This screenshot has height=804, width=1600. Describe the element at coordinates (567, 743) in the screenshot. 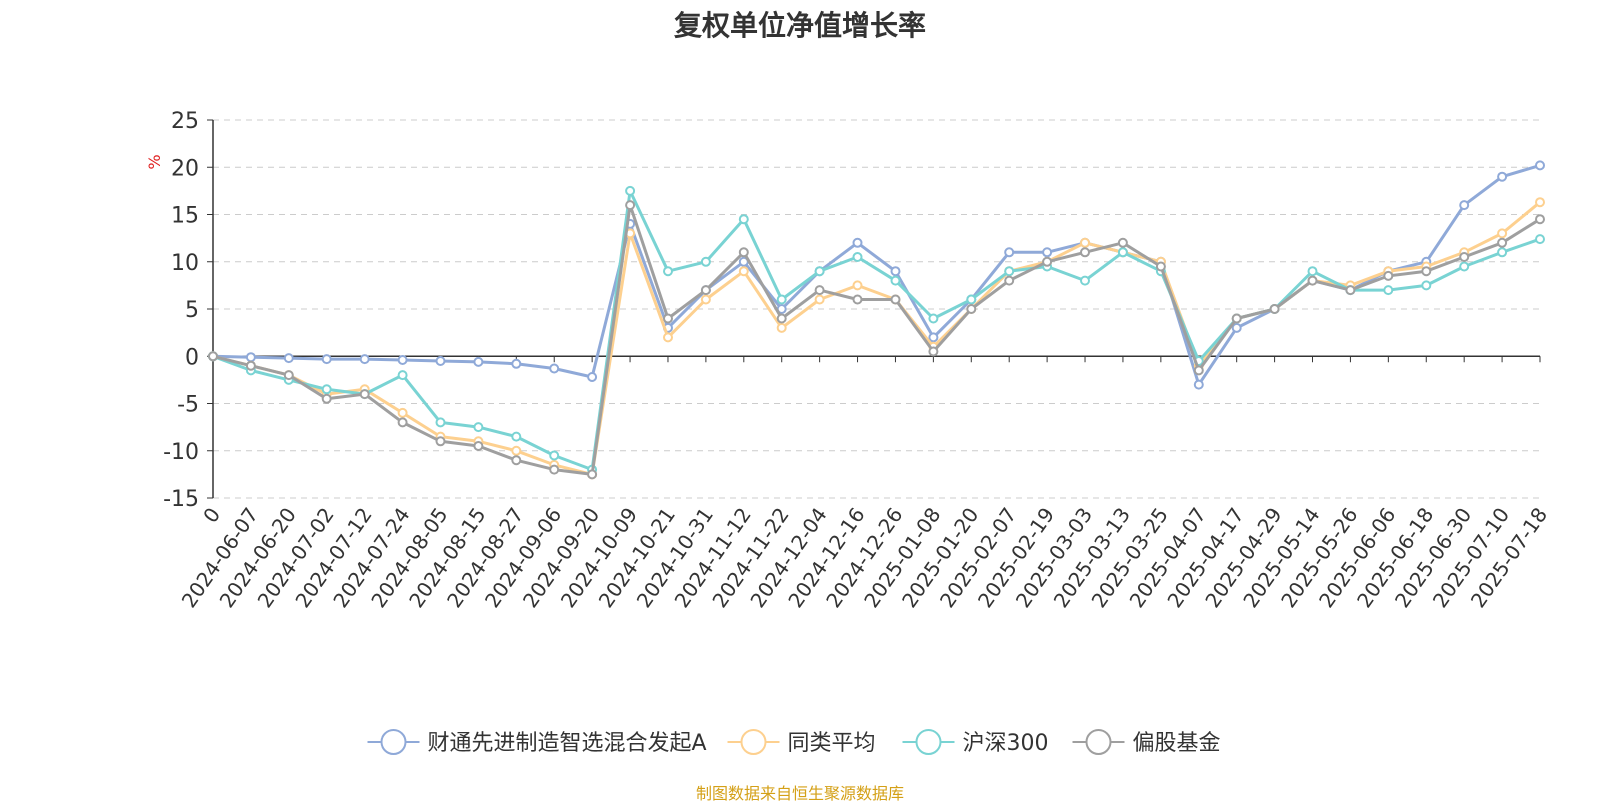

I see `legend-label: 财通先进制造智选混合发起A` at that location.